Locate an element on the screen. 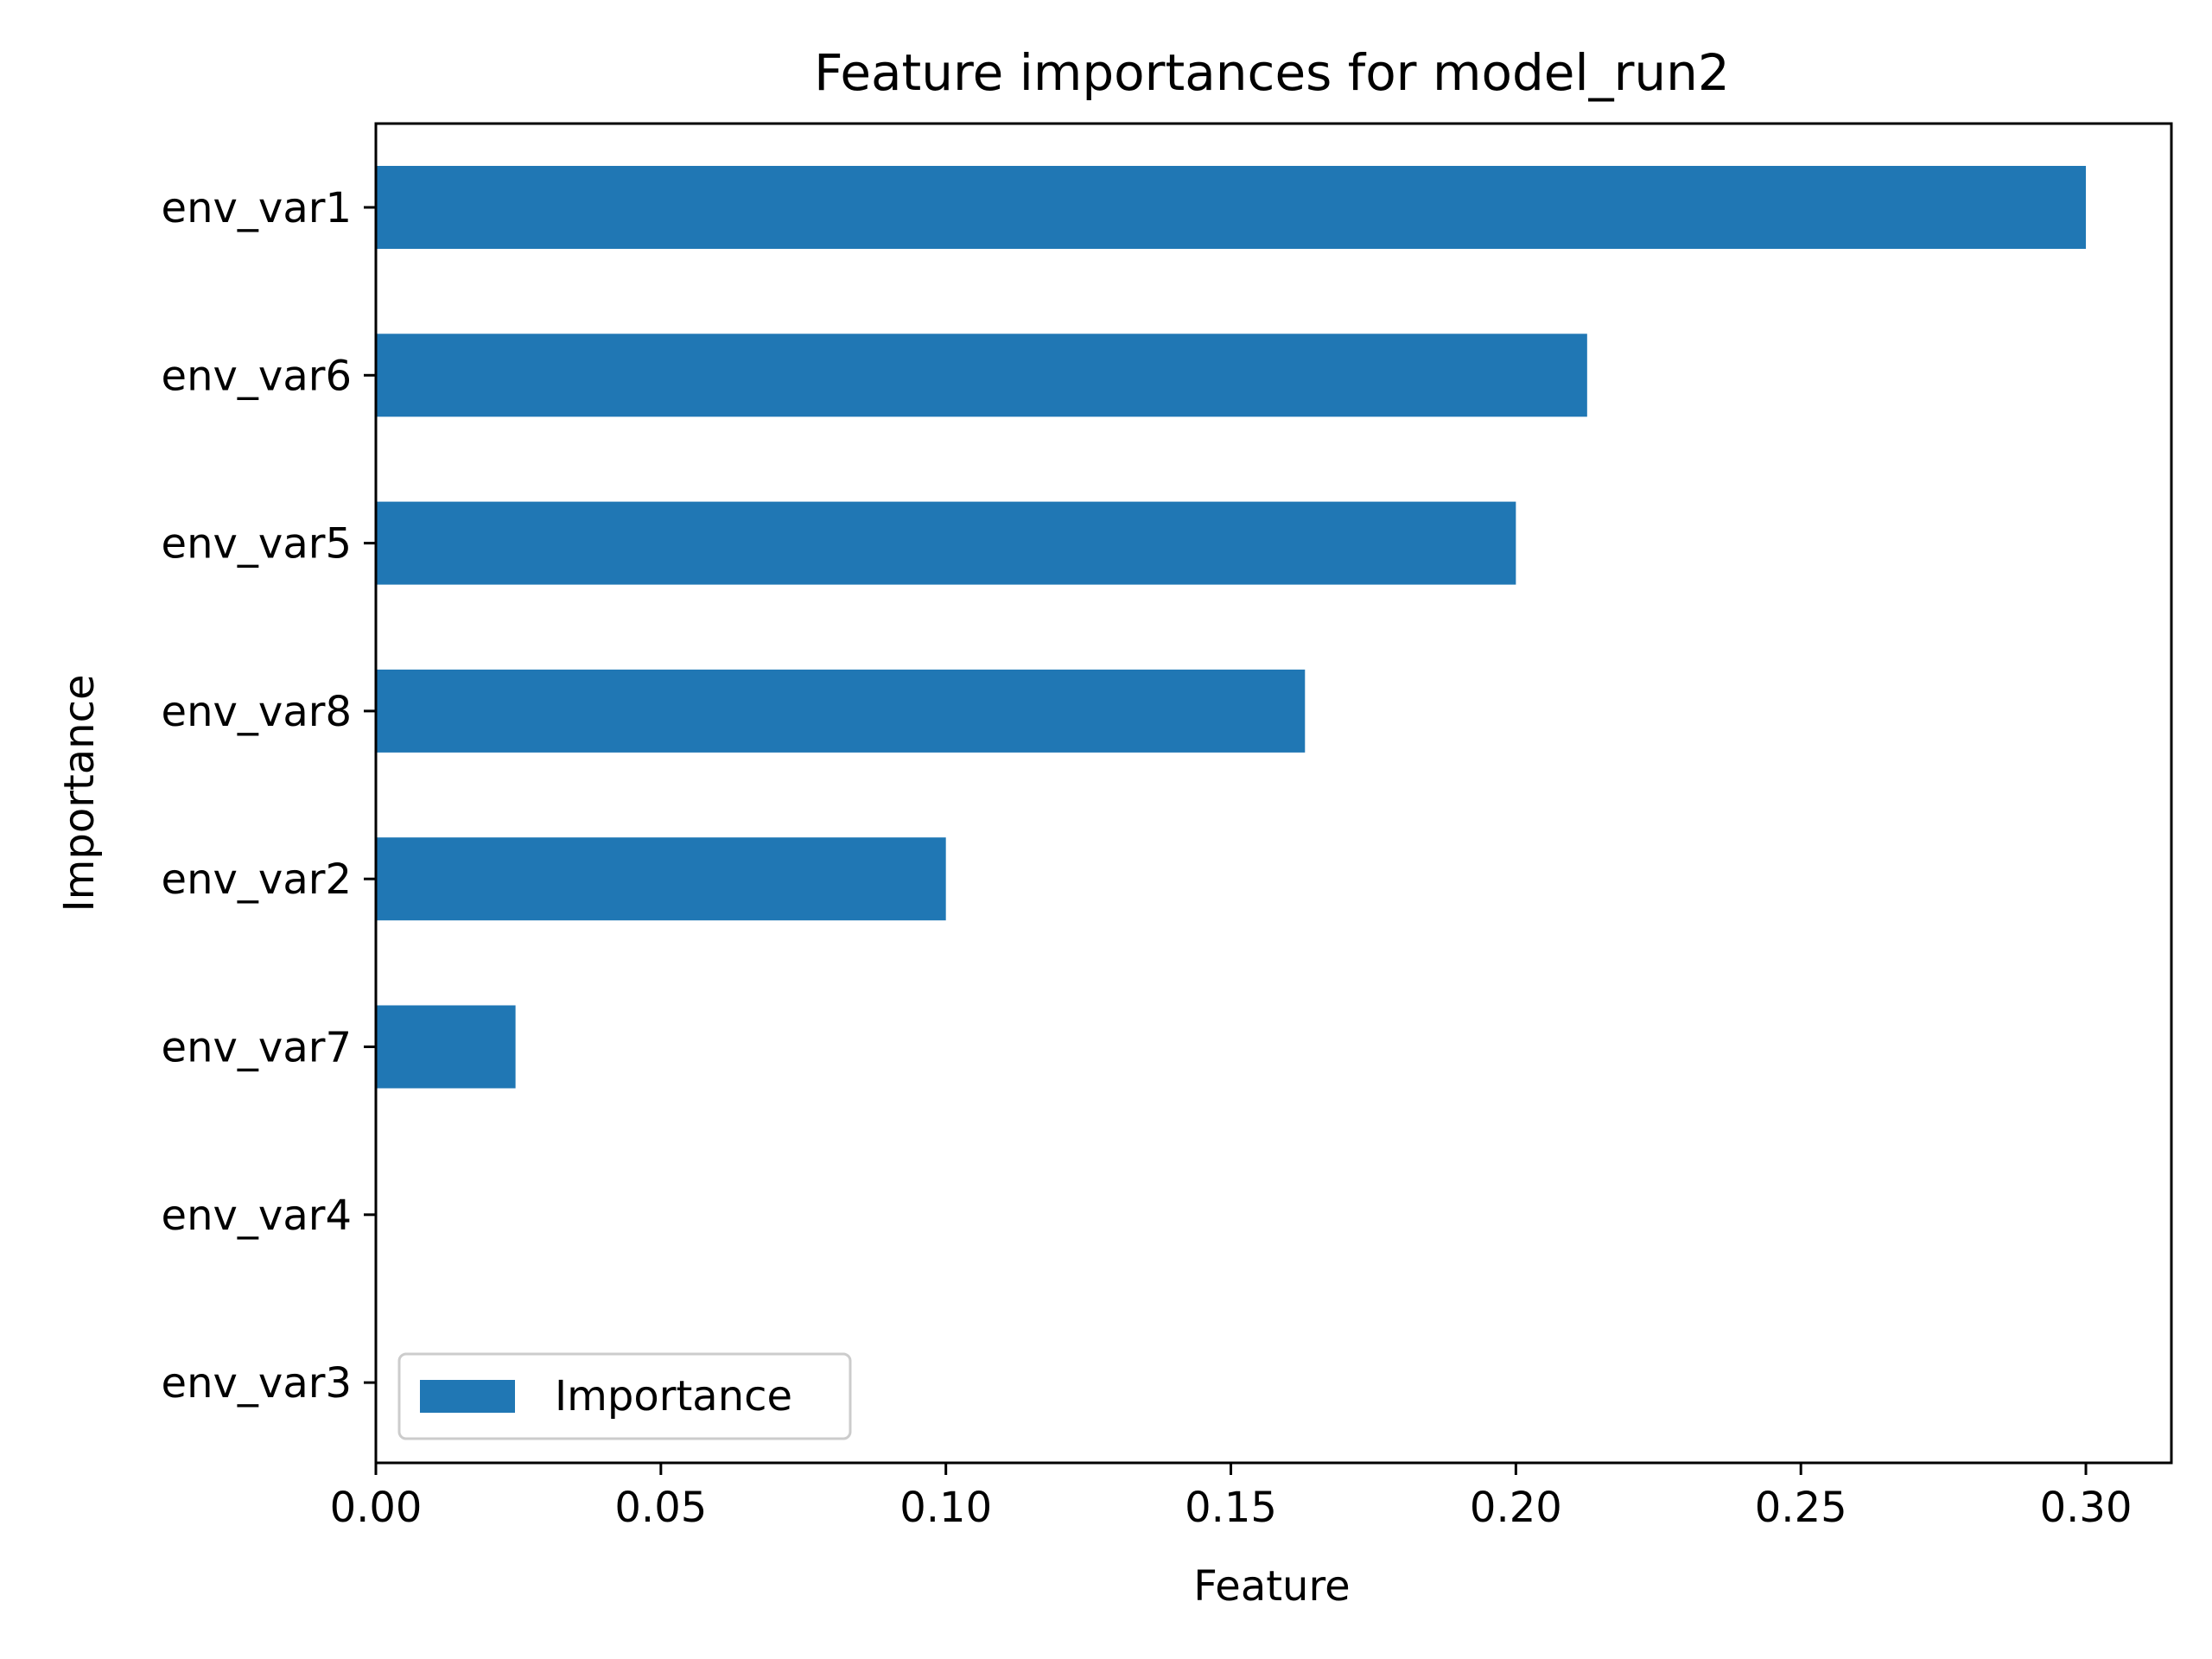 This screenshot has width=2212, height=1659. y-tick-label-env_var6: env_var6 is located at coordinates (257, 376).